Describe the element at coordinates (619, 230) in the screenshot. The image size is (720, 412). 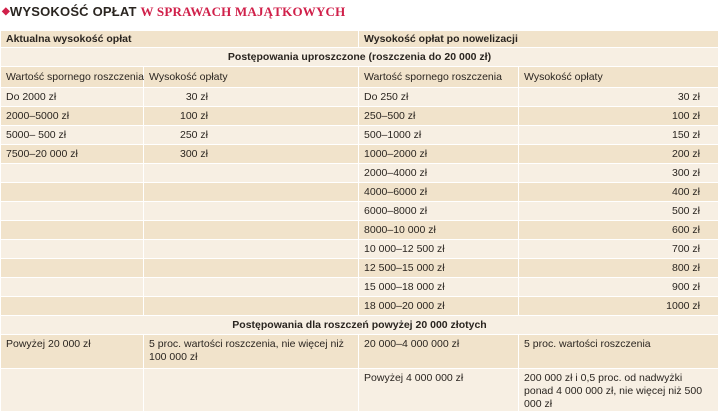
I see `new-fee-cell: 600 zł` at that location.